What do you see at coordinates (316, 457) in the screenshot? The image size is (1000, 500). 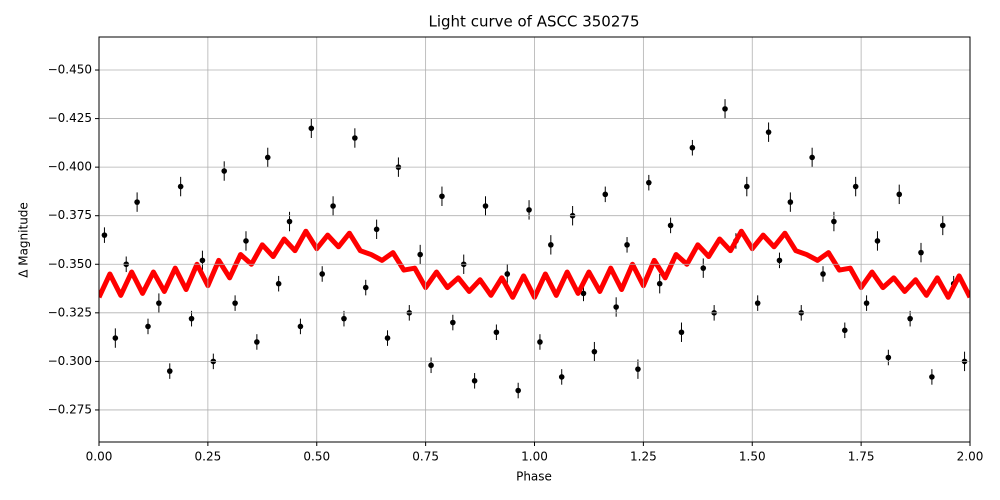 I see `x-tick-label: 0.50` at bounding box center [316, 457].